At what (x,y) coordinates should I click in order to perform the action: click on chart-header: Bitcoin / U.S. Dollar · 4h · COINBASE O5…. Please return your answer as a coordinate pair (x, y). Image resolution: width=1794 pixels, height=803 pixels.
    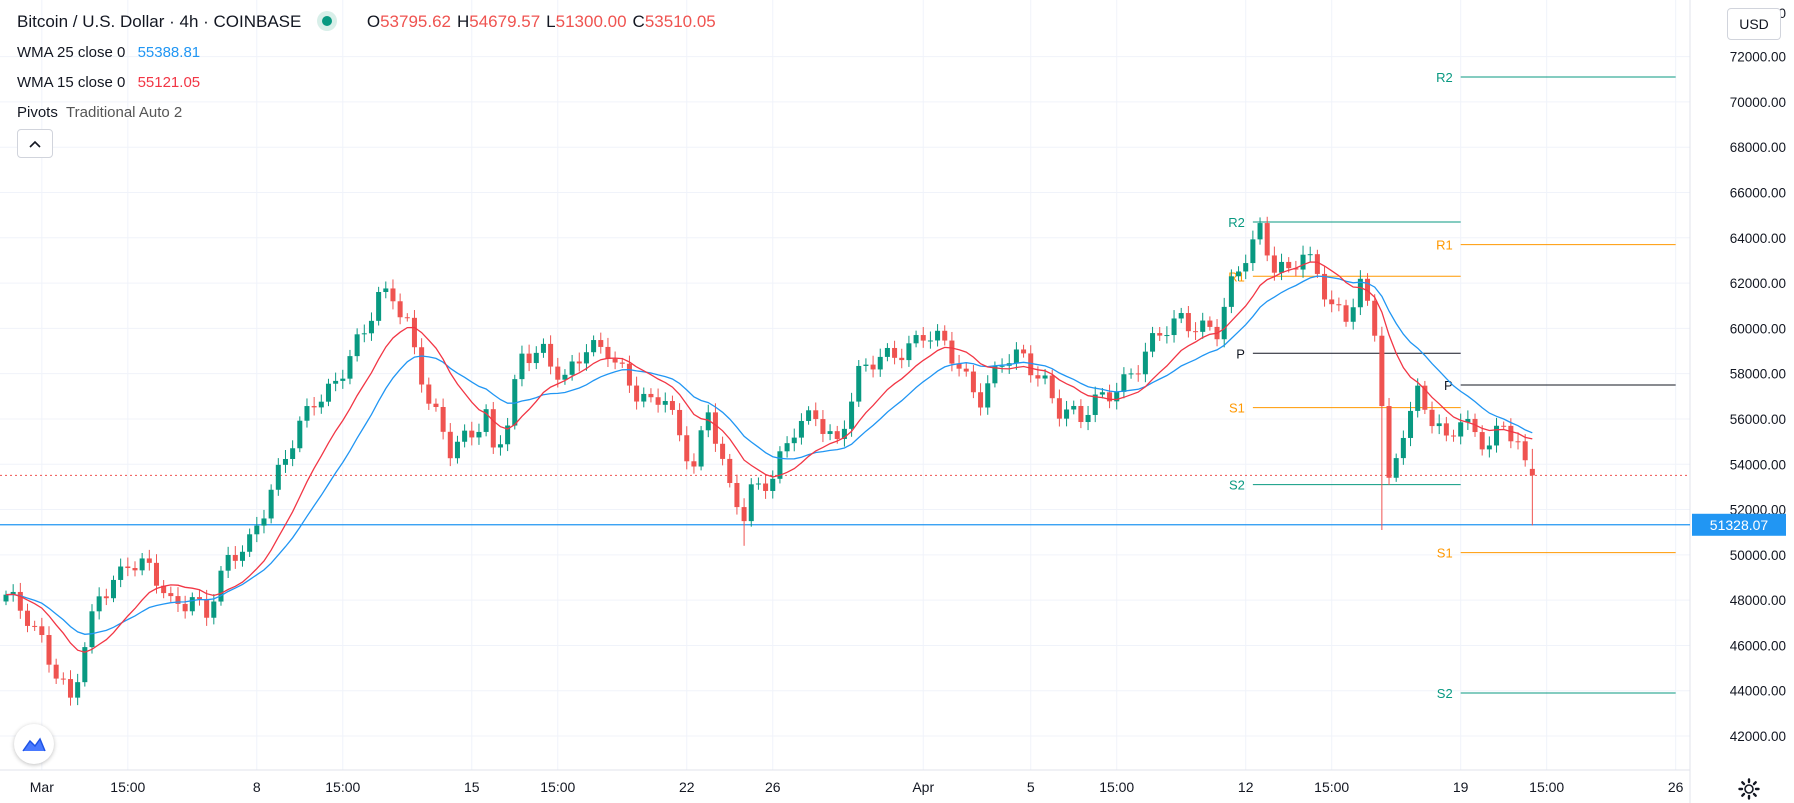
    Looking at the image, I should click on (369, 22).